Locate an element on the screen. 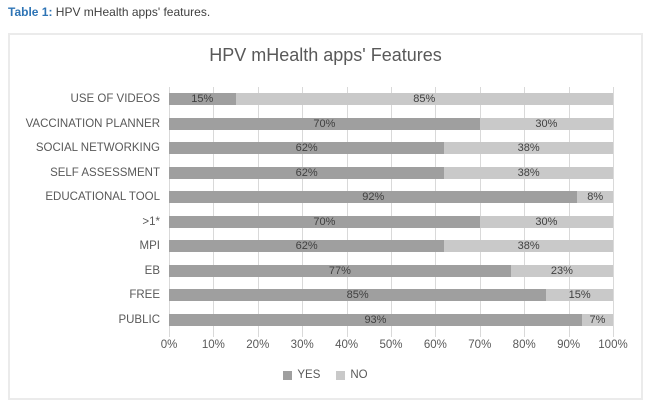 The width and height of the screenshot is (653, 410). category-label: SOCIAL NETWORKING is located at coordinates (97, 148).